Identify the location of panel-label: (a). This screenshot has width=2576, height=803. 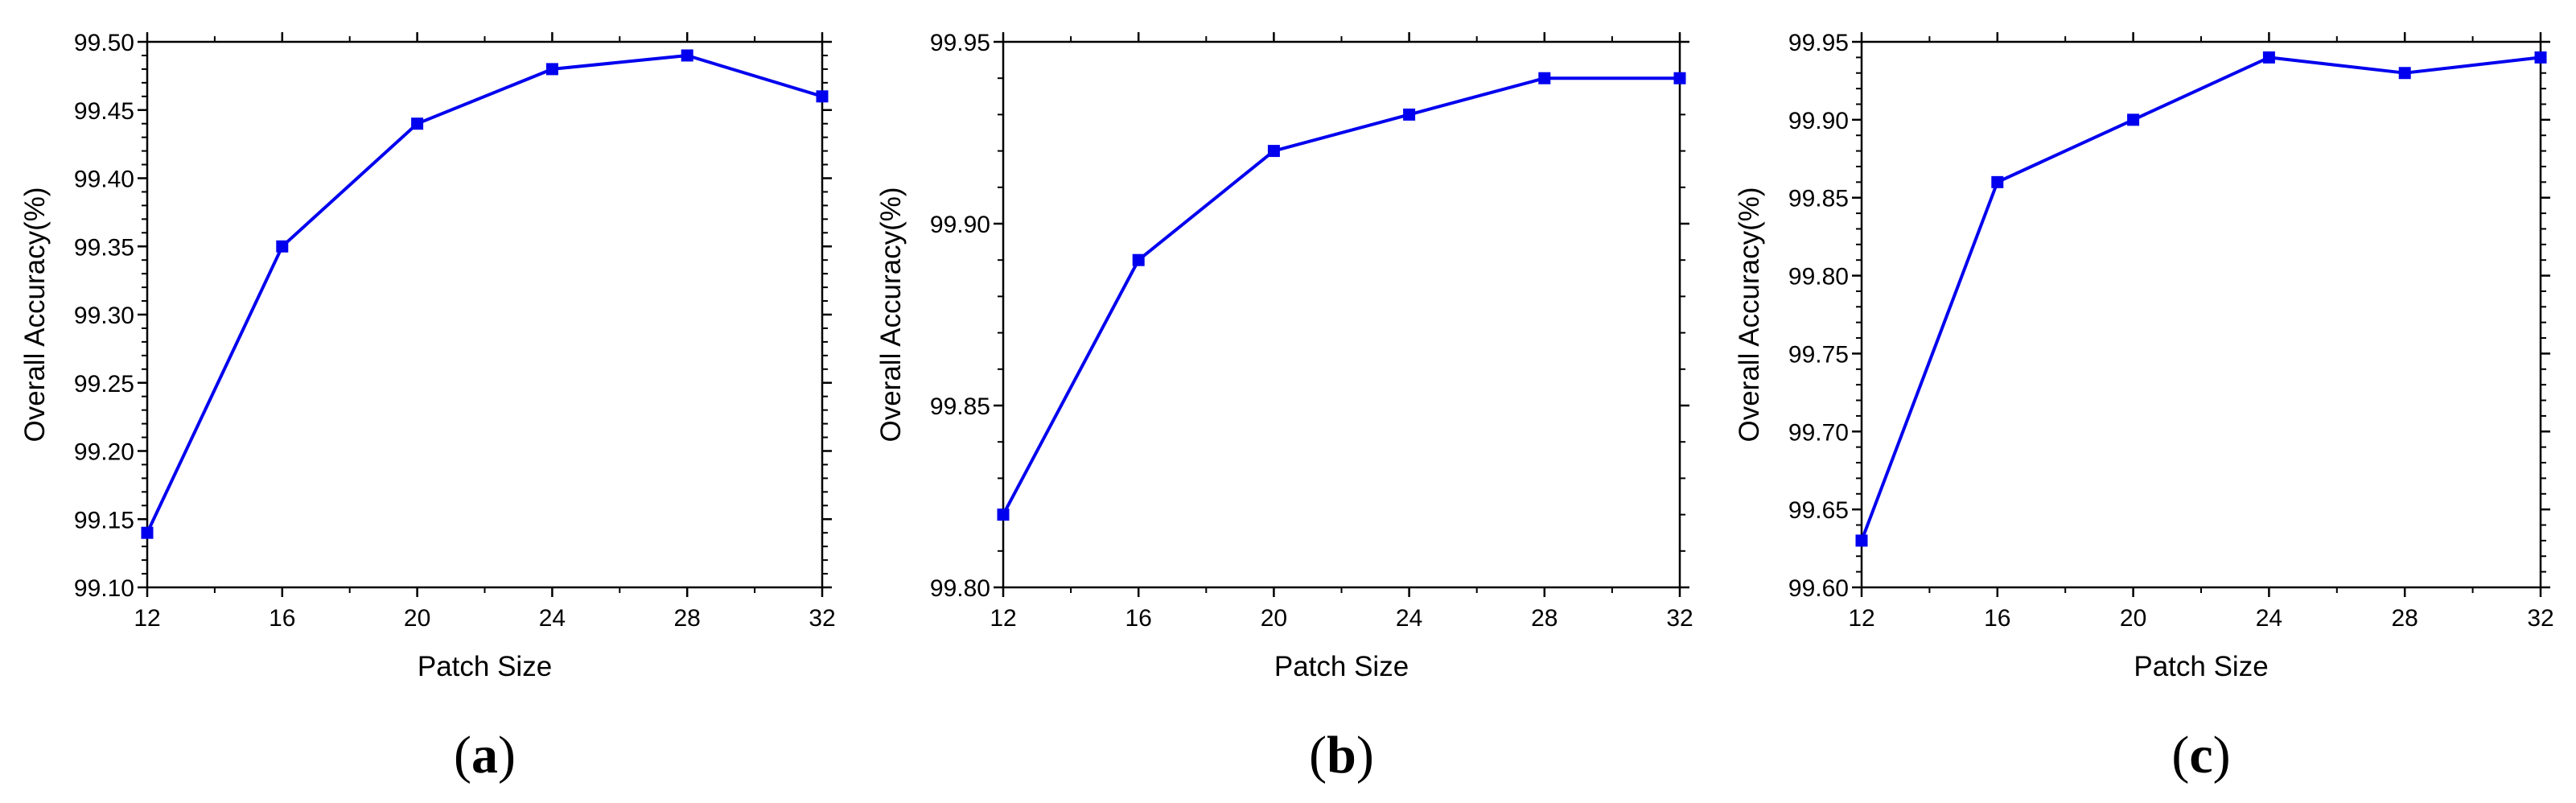
(485, 755).